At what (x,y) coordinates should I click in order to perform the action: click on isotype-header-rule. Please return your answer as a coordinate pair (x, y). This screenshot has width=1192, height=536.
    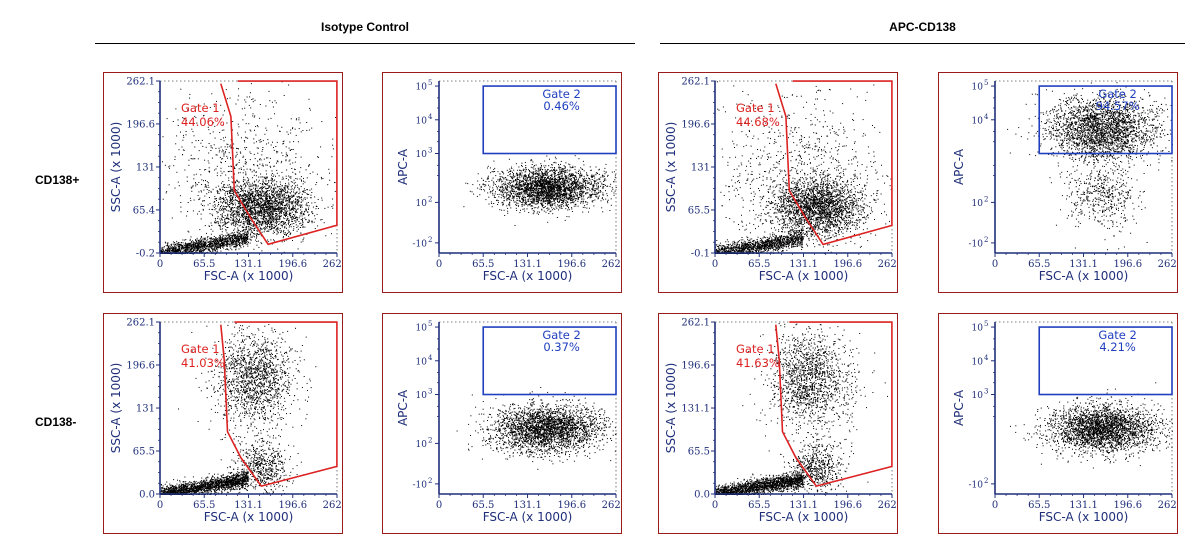
    Looking at the image, I should click on (365, 43).